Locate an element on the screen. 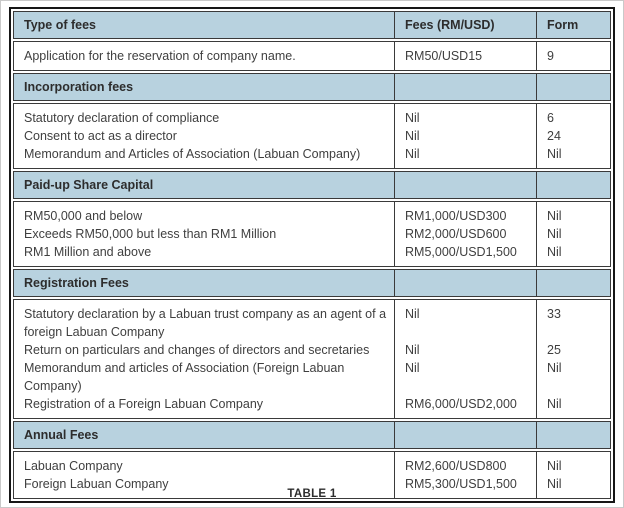 Image resolution: width=624 pixels, height=508 pixels. section-header-row: Annual Fees is located at coordinates (312, 435).